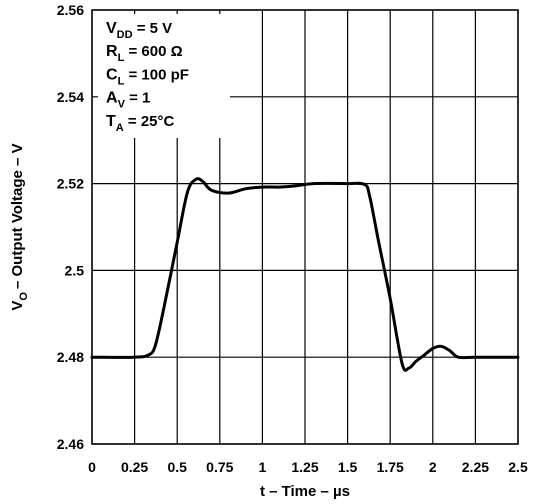 This screenshot has width=548, height=504. I want to click on y-tick-label: 2.46, so click(70, 444).